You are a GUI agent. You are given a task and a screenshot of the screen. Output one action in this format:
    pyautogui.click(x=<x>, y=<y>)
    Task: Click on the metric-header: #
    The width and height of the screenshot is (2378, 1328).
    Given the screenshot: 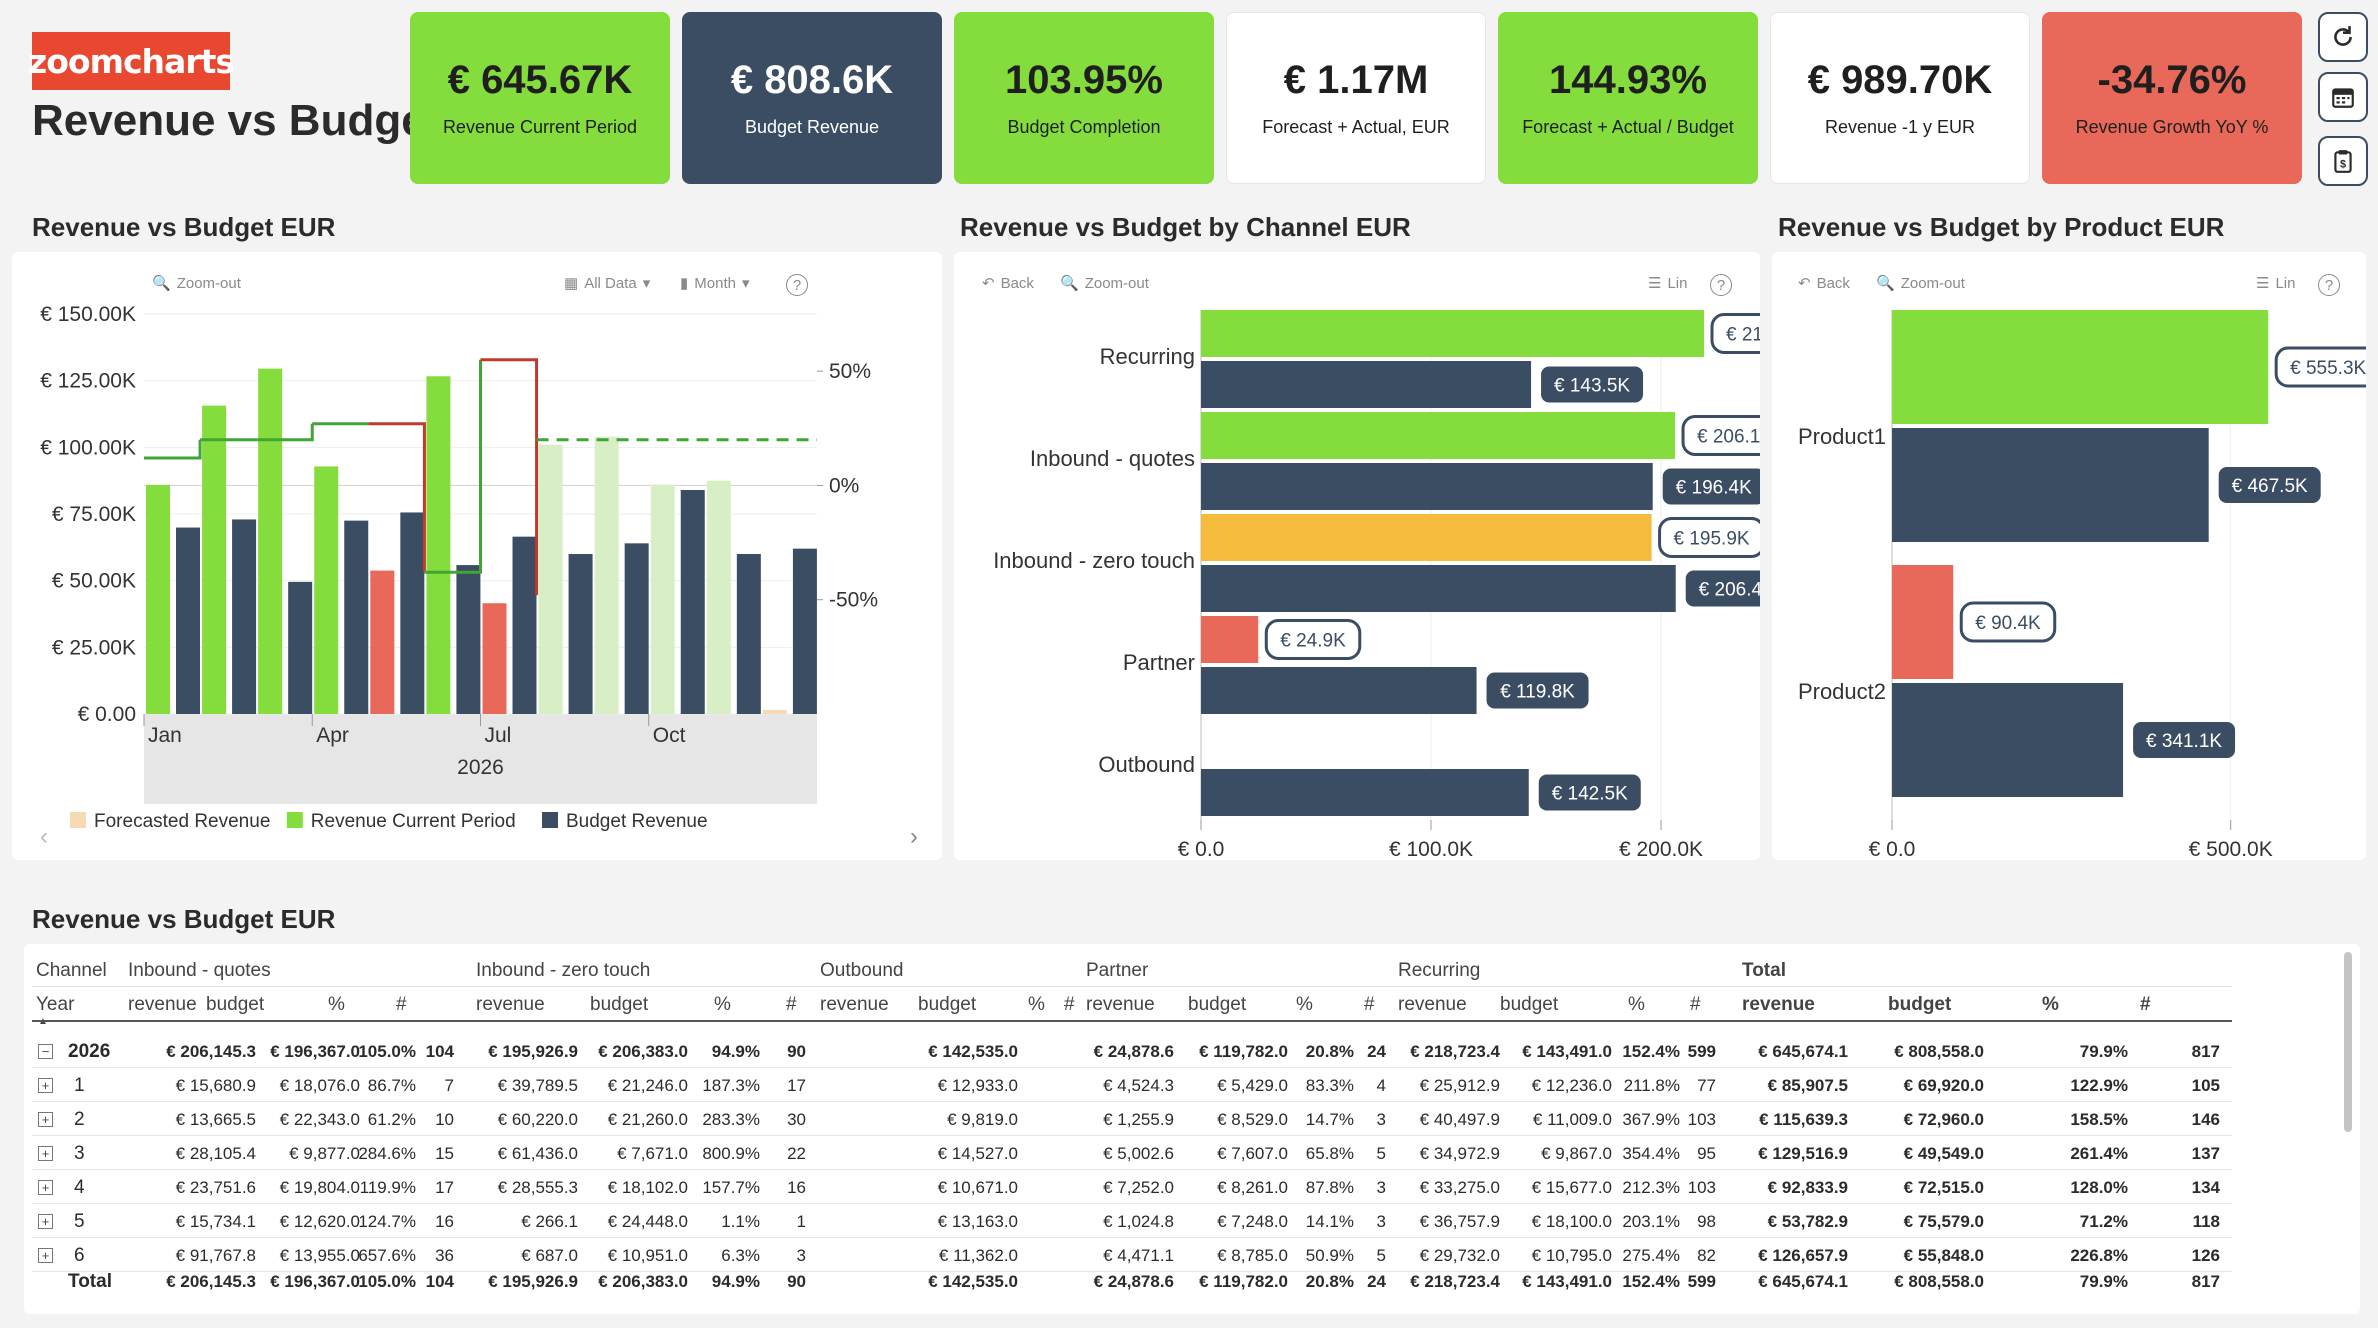 What is the action you would take?
    pyautogui.click(x=1695, y=1004)
    